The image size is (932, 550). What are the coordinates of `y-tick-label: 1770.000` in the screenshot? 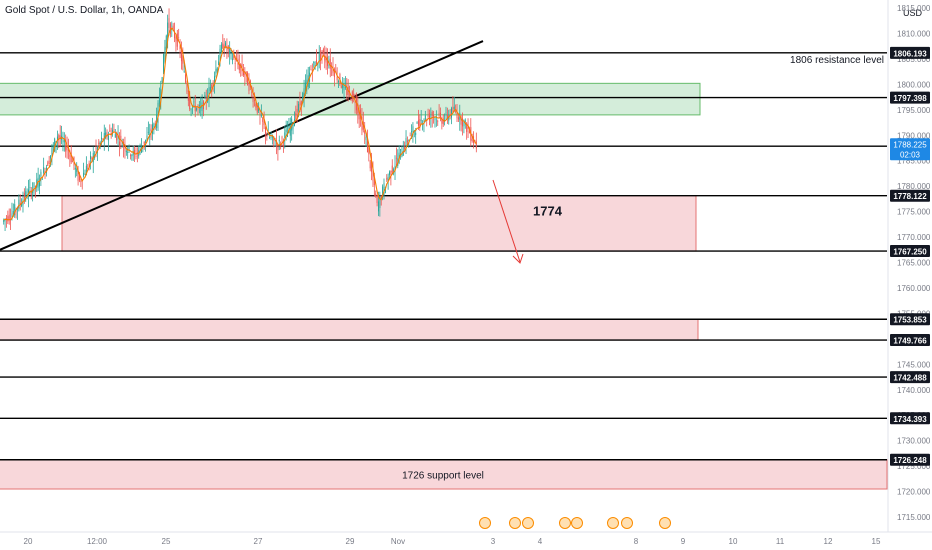 It's located at (914, 237).